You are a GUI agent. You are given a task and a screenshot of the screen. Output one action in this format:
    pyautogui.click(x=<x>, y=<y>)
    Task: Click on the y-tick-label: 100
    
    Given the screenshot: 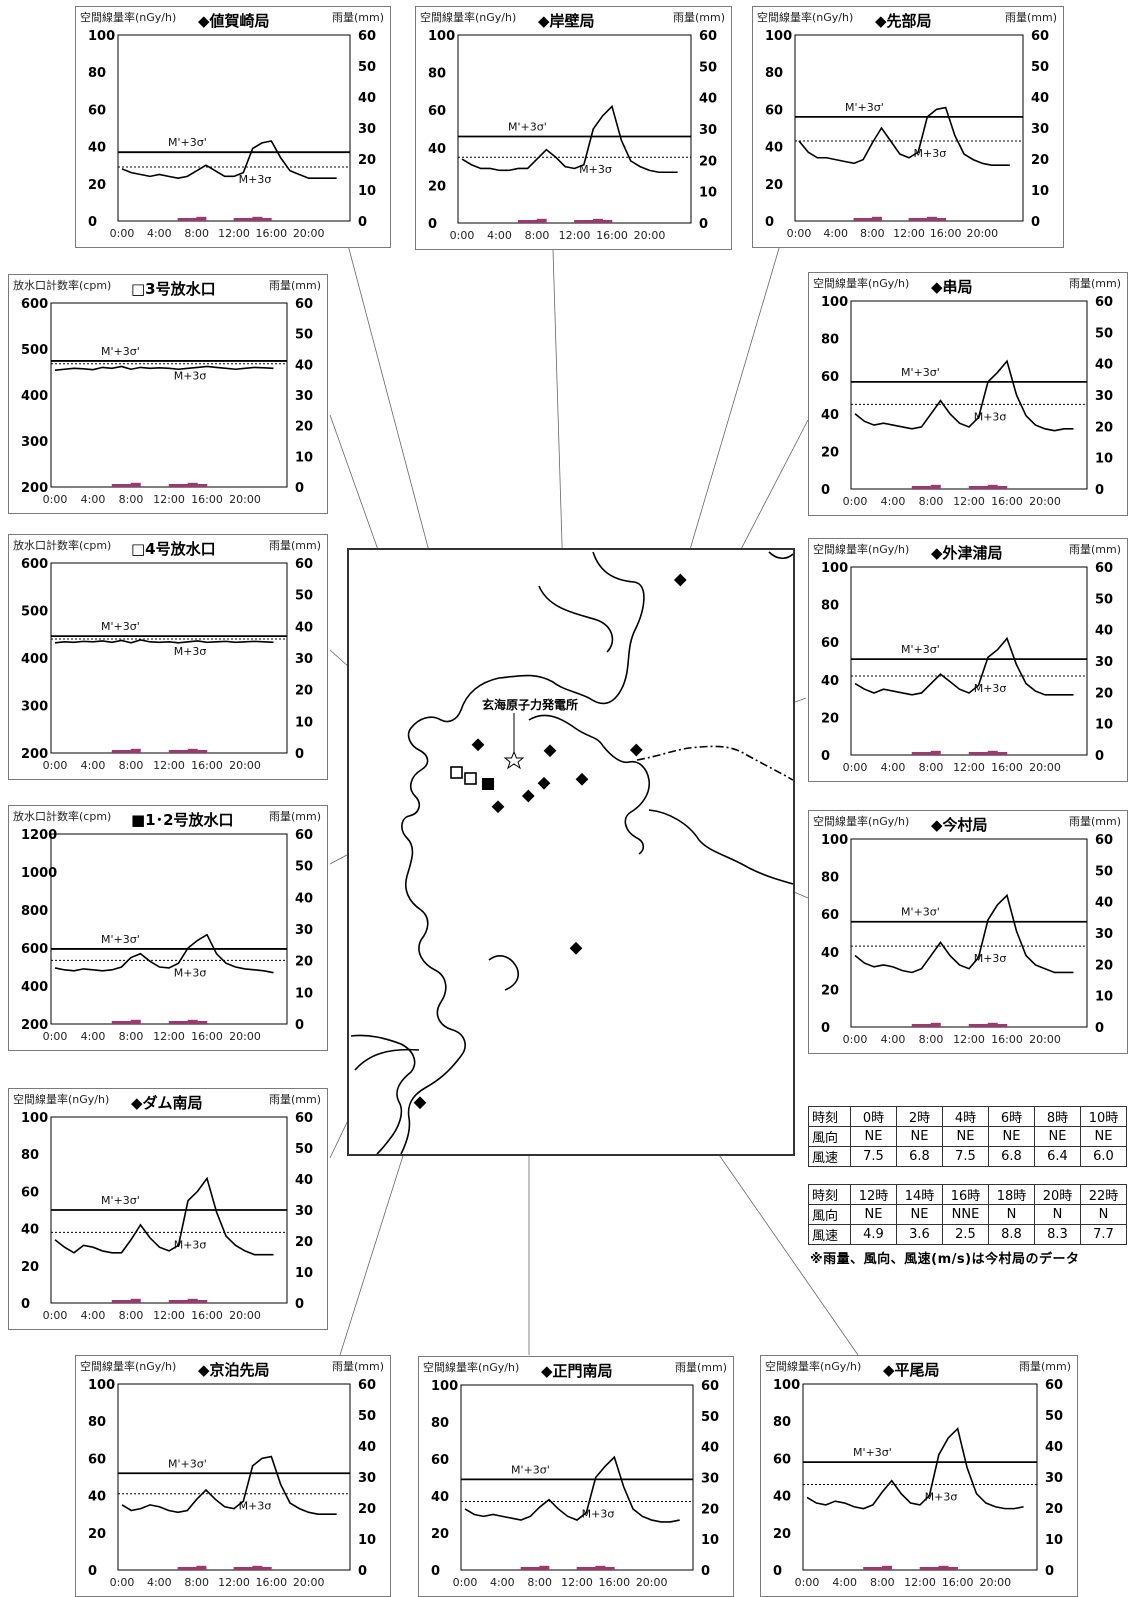 What is the action you would take?
    pyautogui.click(x=778, y=36)
    